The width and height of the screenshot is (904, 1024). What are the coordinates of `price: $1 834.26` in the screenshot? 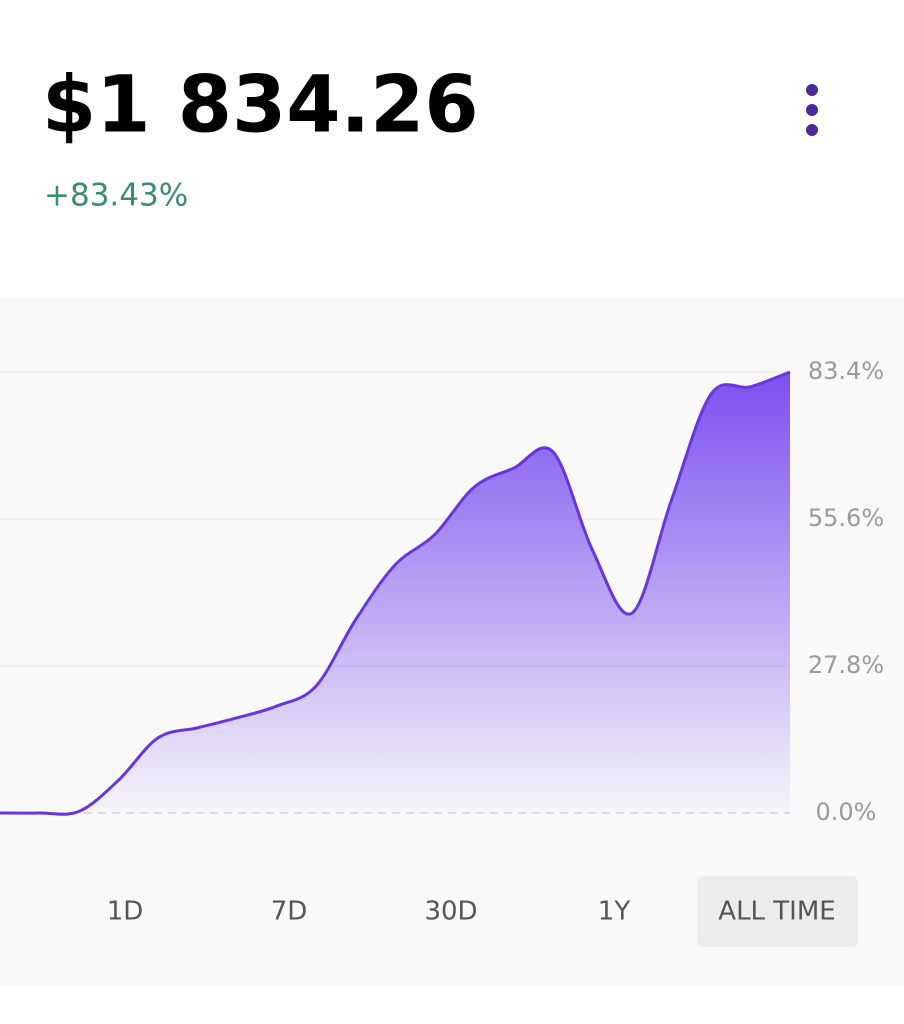 It's located at (260, 105).